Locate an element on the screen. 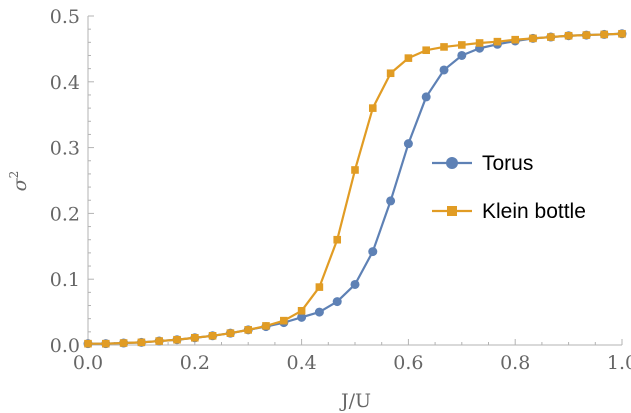 The image size is (631, 413). x-tick-label: 0.4 is located at coordinates (301, 363).